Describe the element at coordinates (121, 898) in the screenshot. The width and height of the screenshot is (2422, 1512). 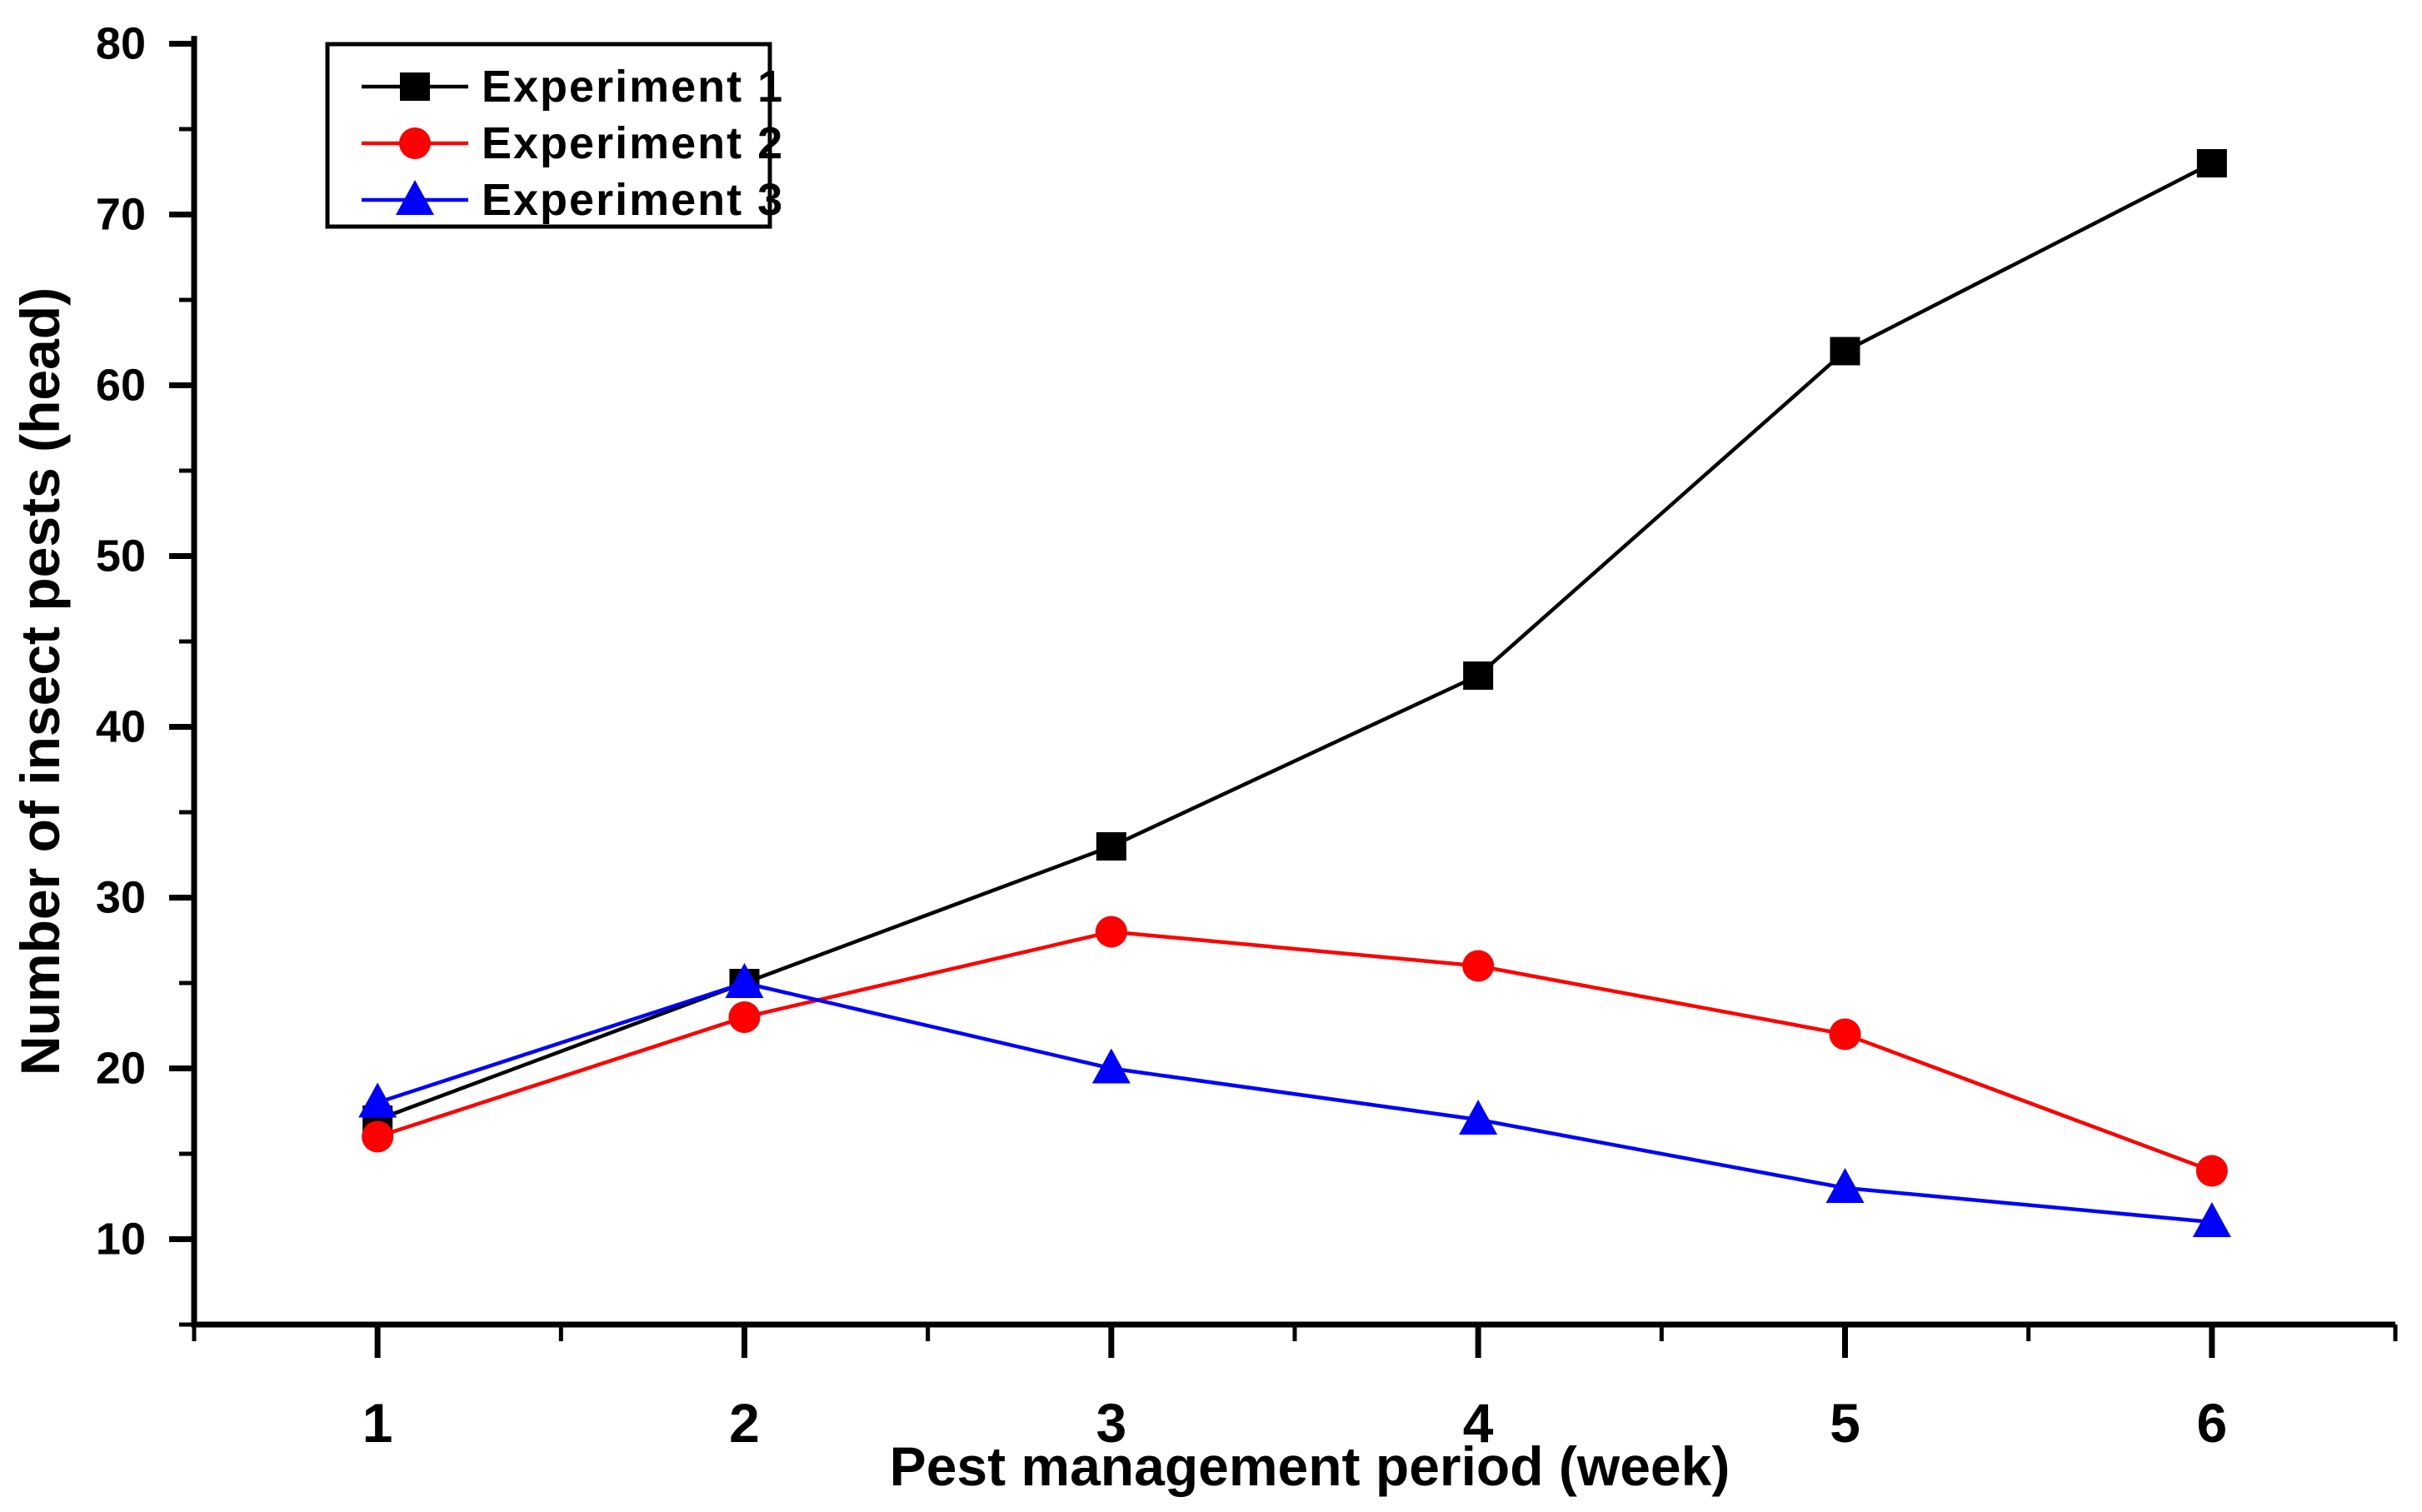
I see `y-tick-label: 30` at that location.